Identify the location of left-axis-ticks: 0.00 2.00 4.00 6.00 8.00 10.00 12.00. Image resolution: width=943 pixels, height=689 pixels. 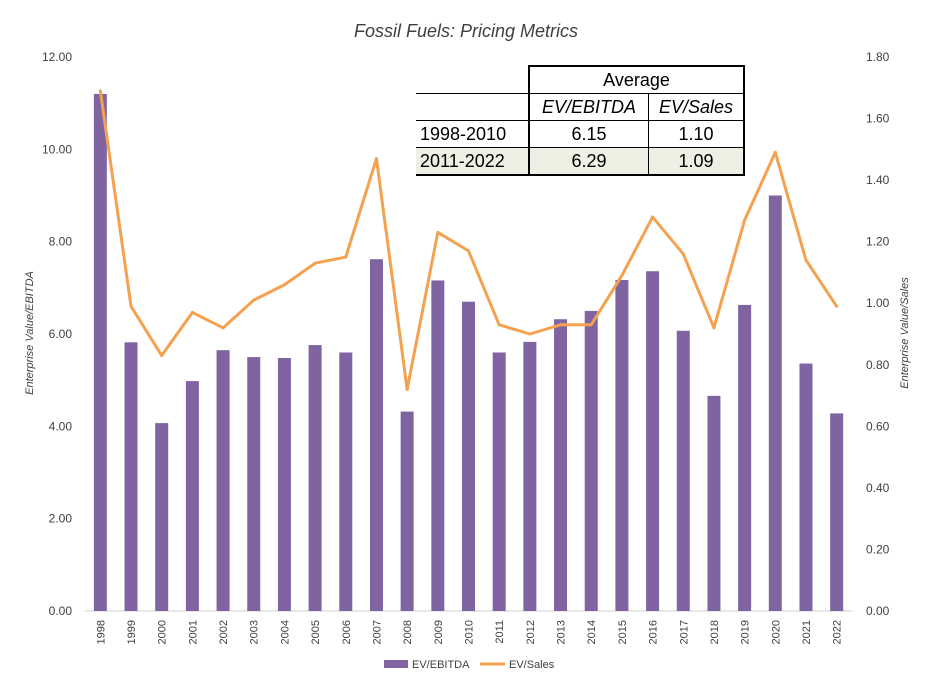
(57, 334).